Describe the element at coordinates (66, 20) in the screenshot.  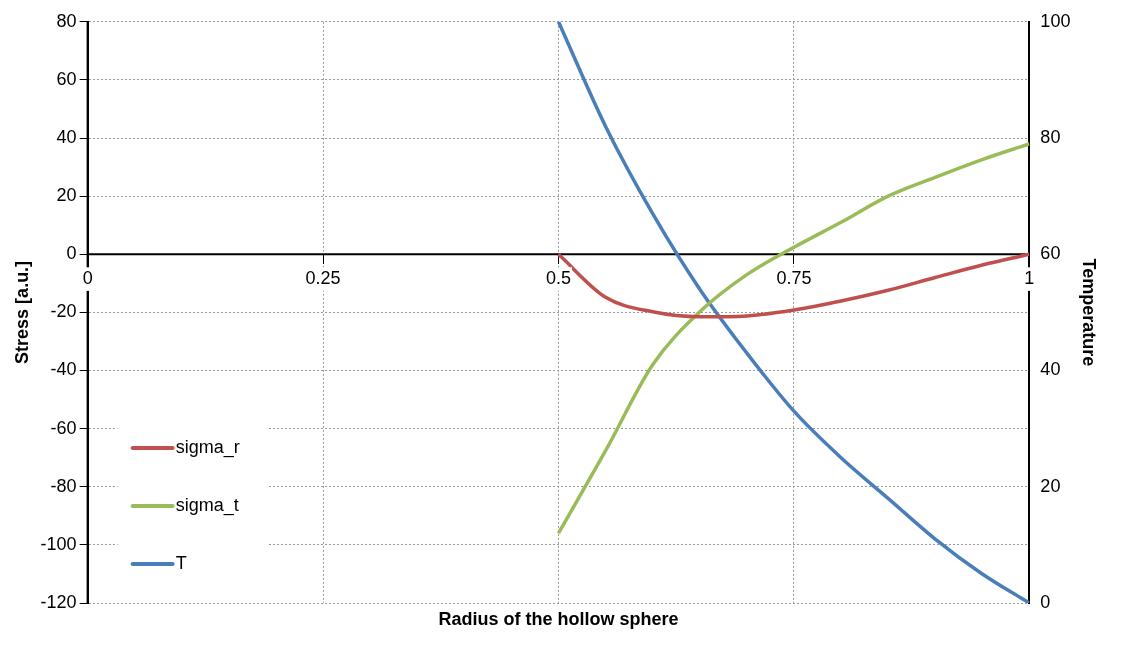
I see `y-tick-label: 80` at that location.